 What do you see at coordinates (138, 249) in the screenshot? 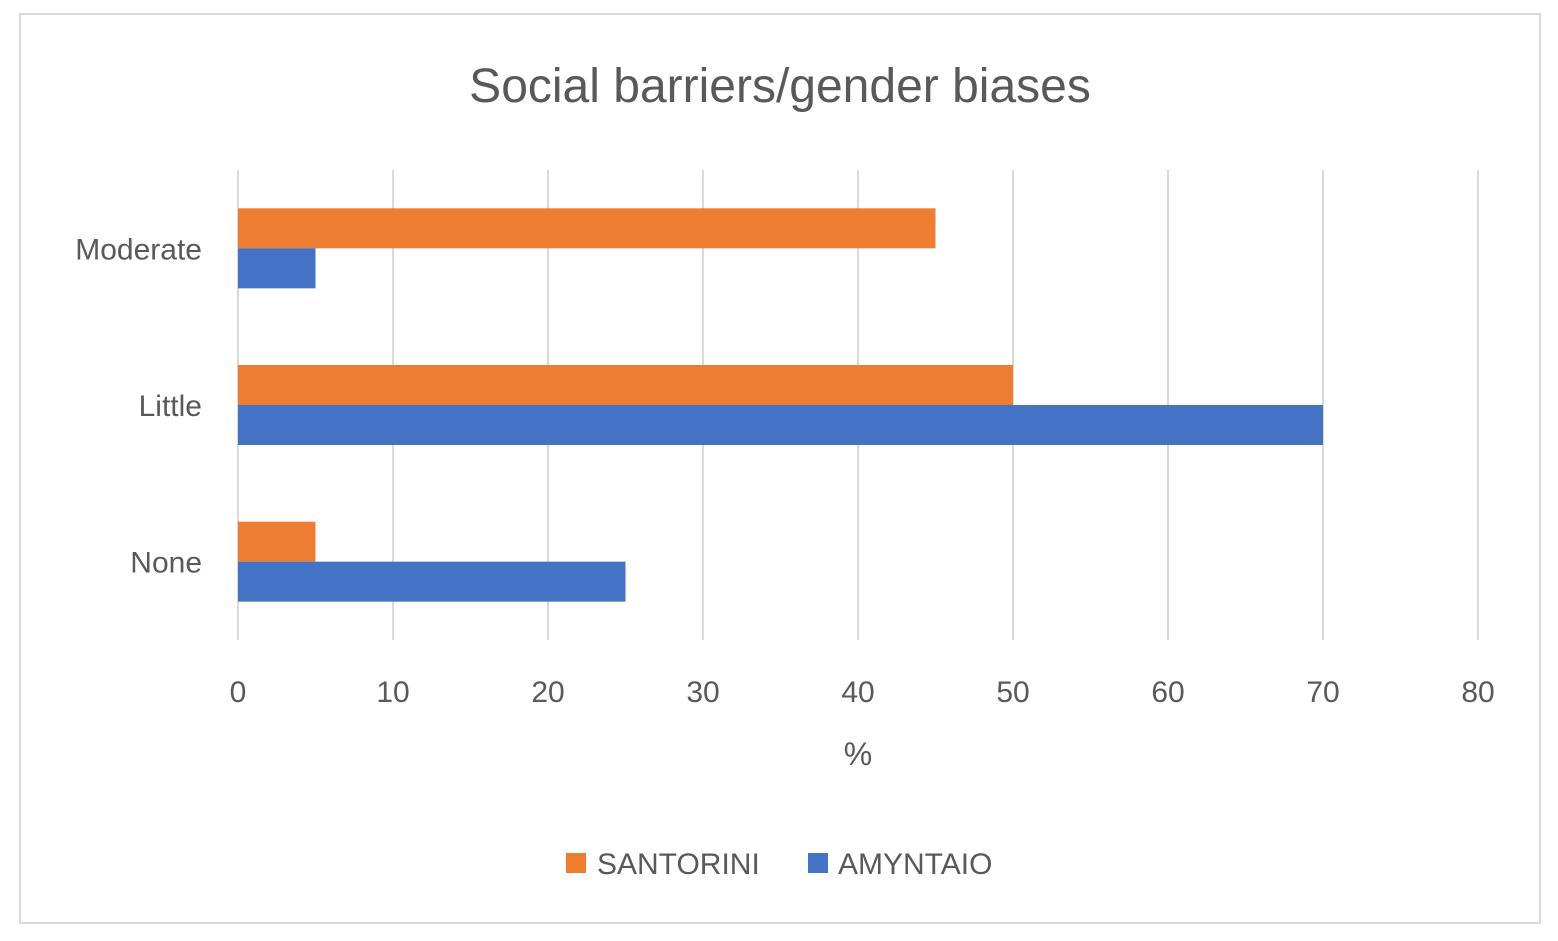
I see `category-label: Moderate` at bounding box center [138, 249].